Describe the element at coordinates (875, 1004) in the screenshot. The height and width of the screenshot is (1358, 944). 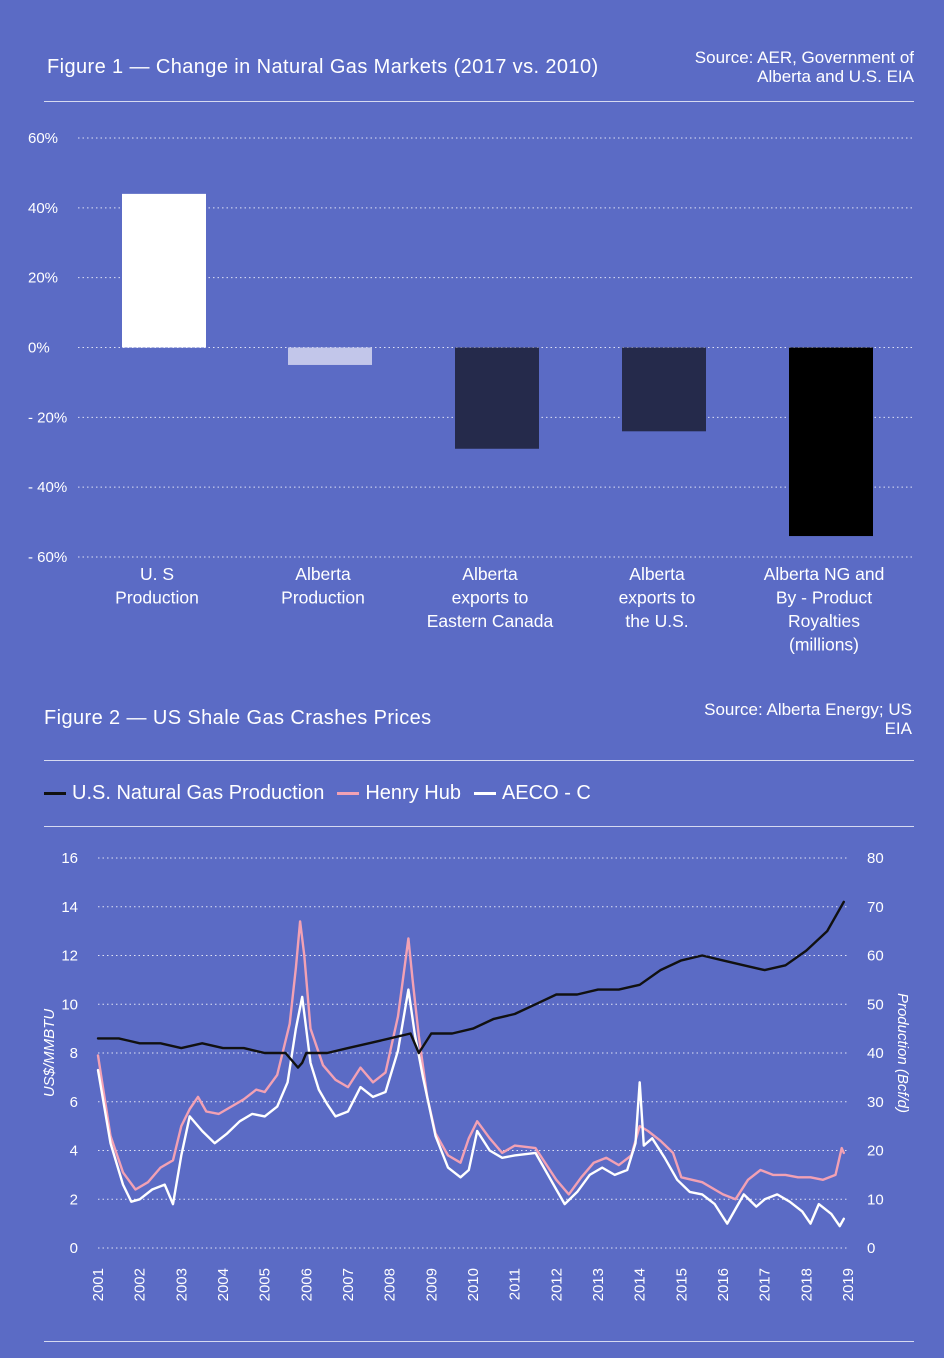
I see `fig2-y2tick-label: 50` at that location.